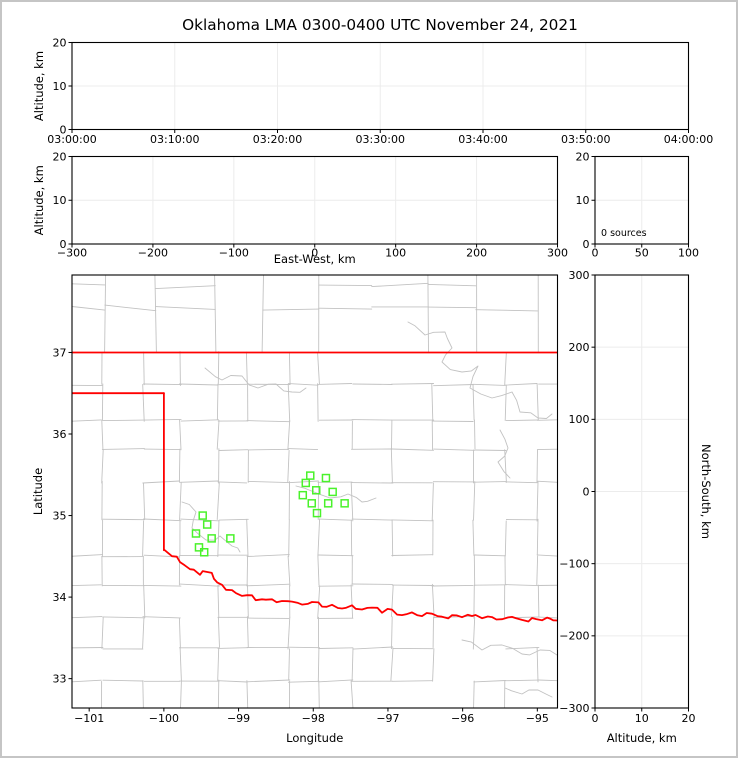 This screenshot has width=738, height=758. What do you see at coordinates (380, 139) in the screenshot?
I see `tick-label: 03:30:00` at bounding box center [380, 139].